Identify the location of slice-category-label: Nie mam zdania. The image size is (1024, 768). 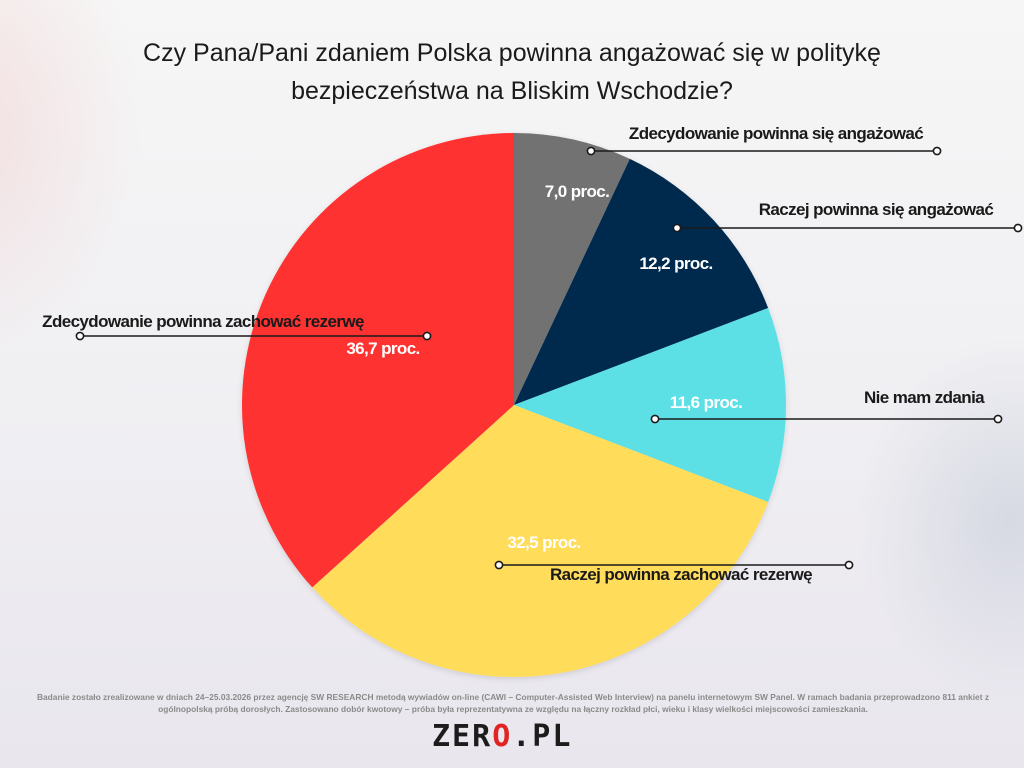
(924, 397).